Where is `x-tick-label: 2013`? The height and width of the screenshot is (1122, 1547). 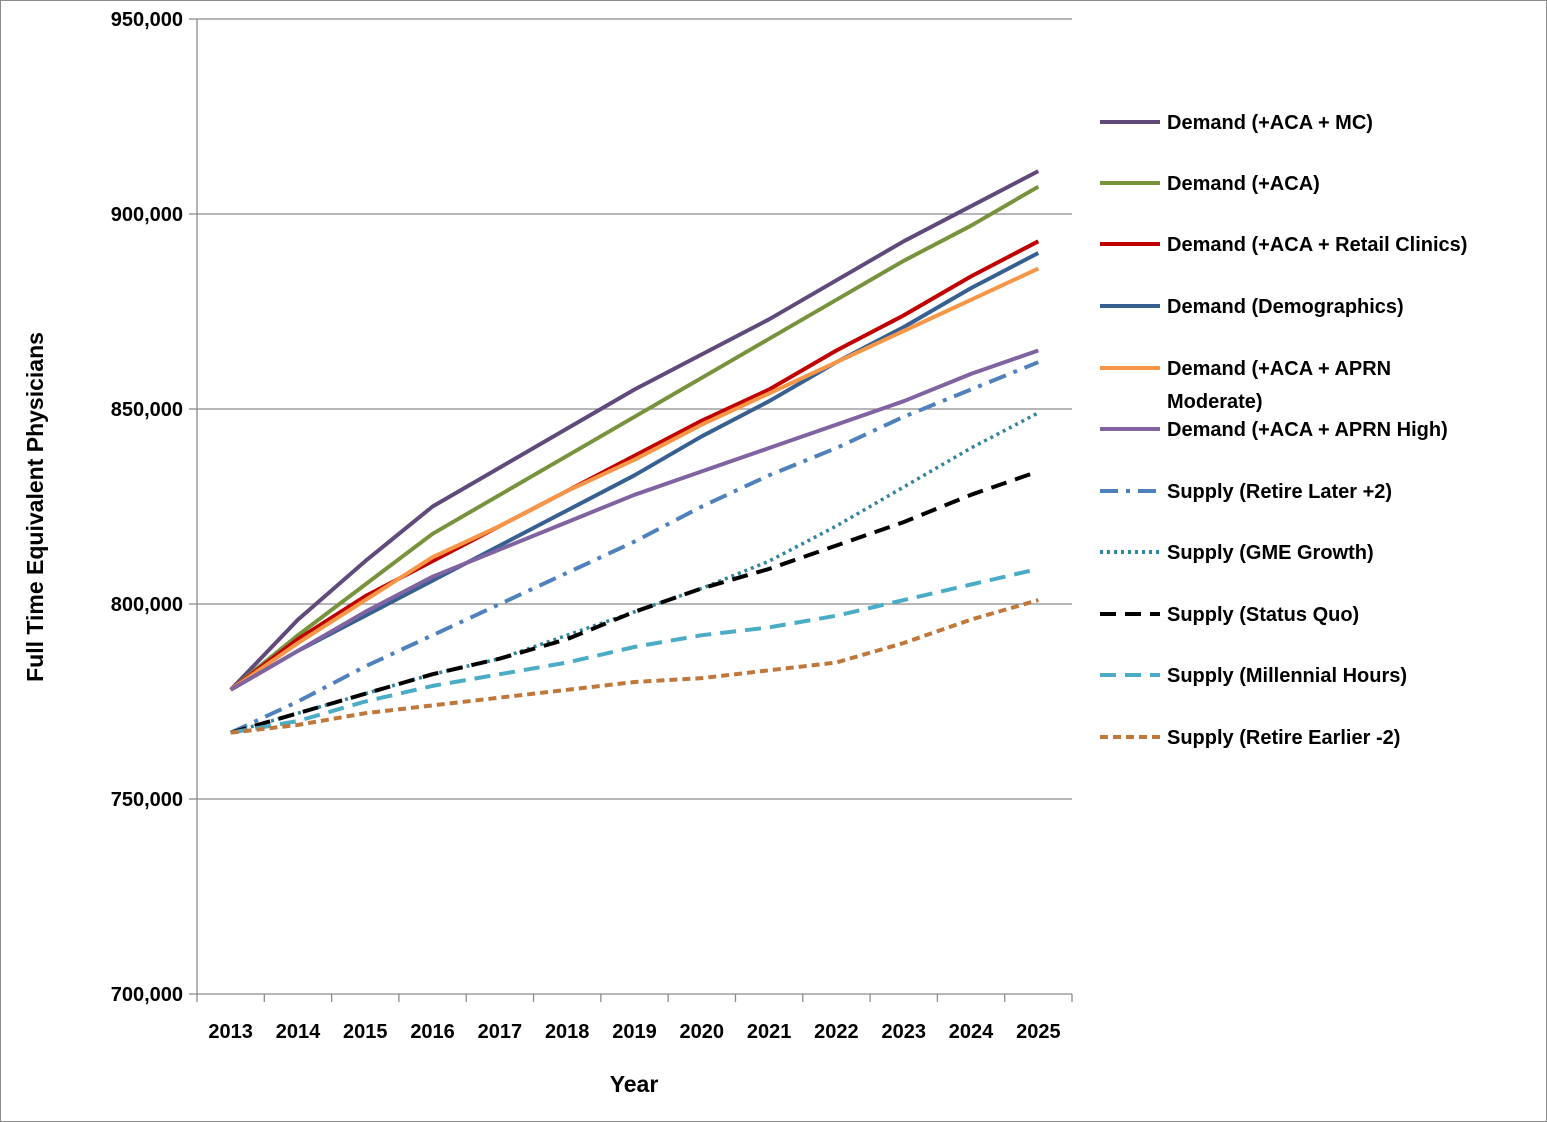 x-tick-label: 2013 is located at coordinates (230, 1032).